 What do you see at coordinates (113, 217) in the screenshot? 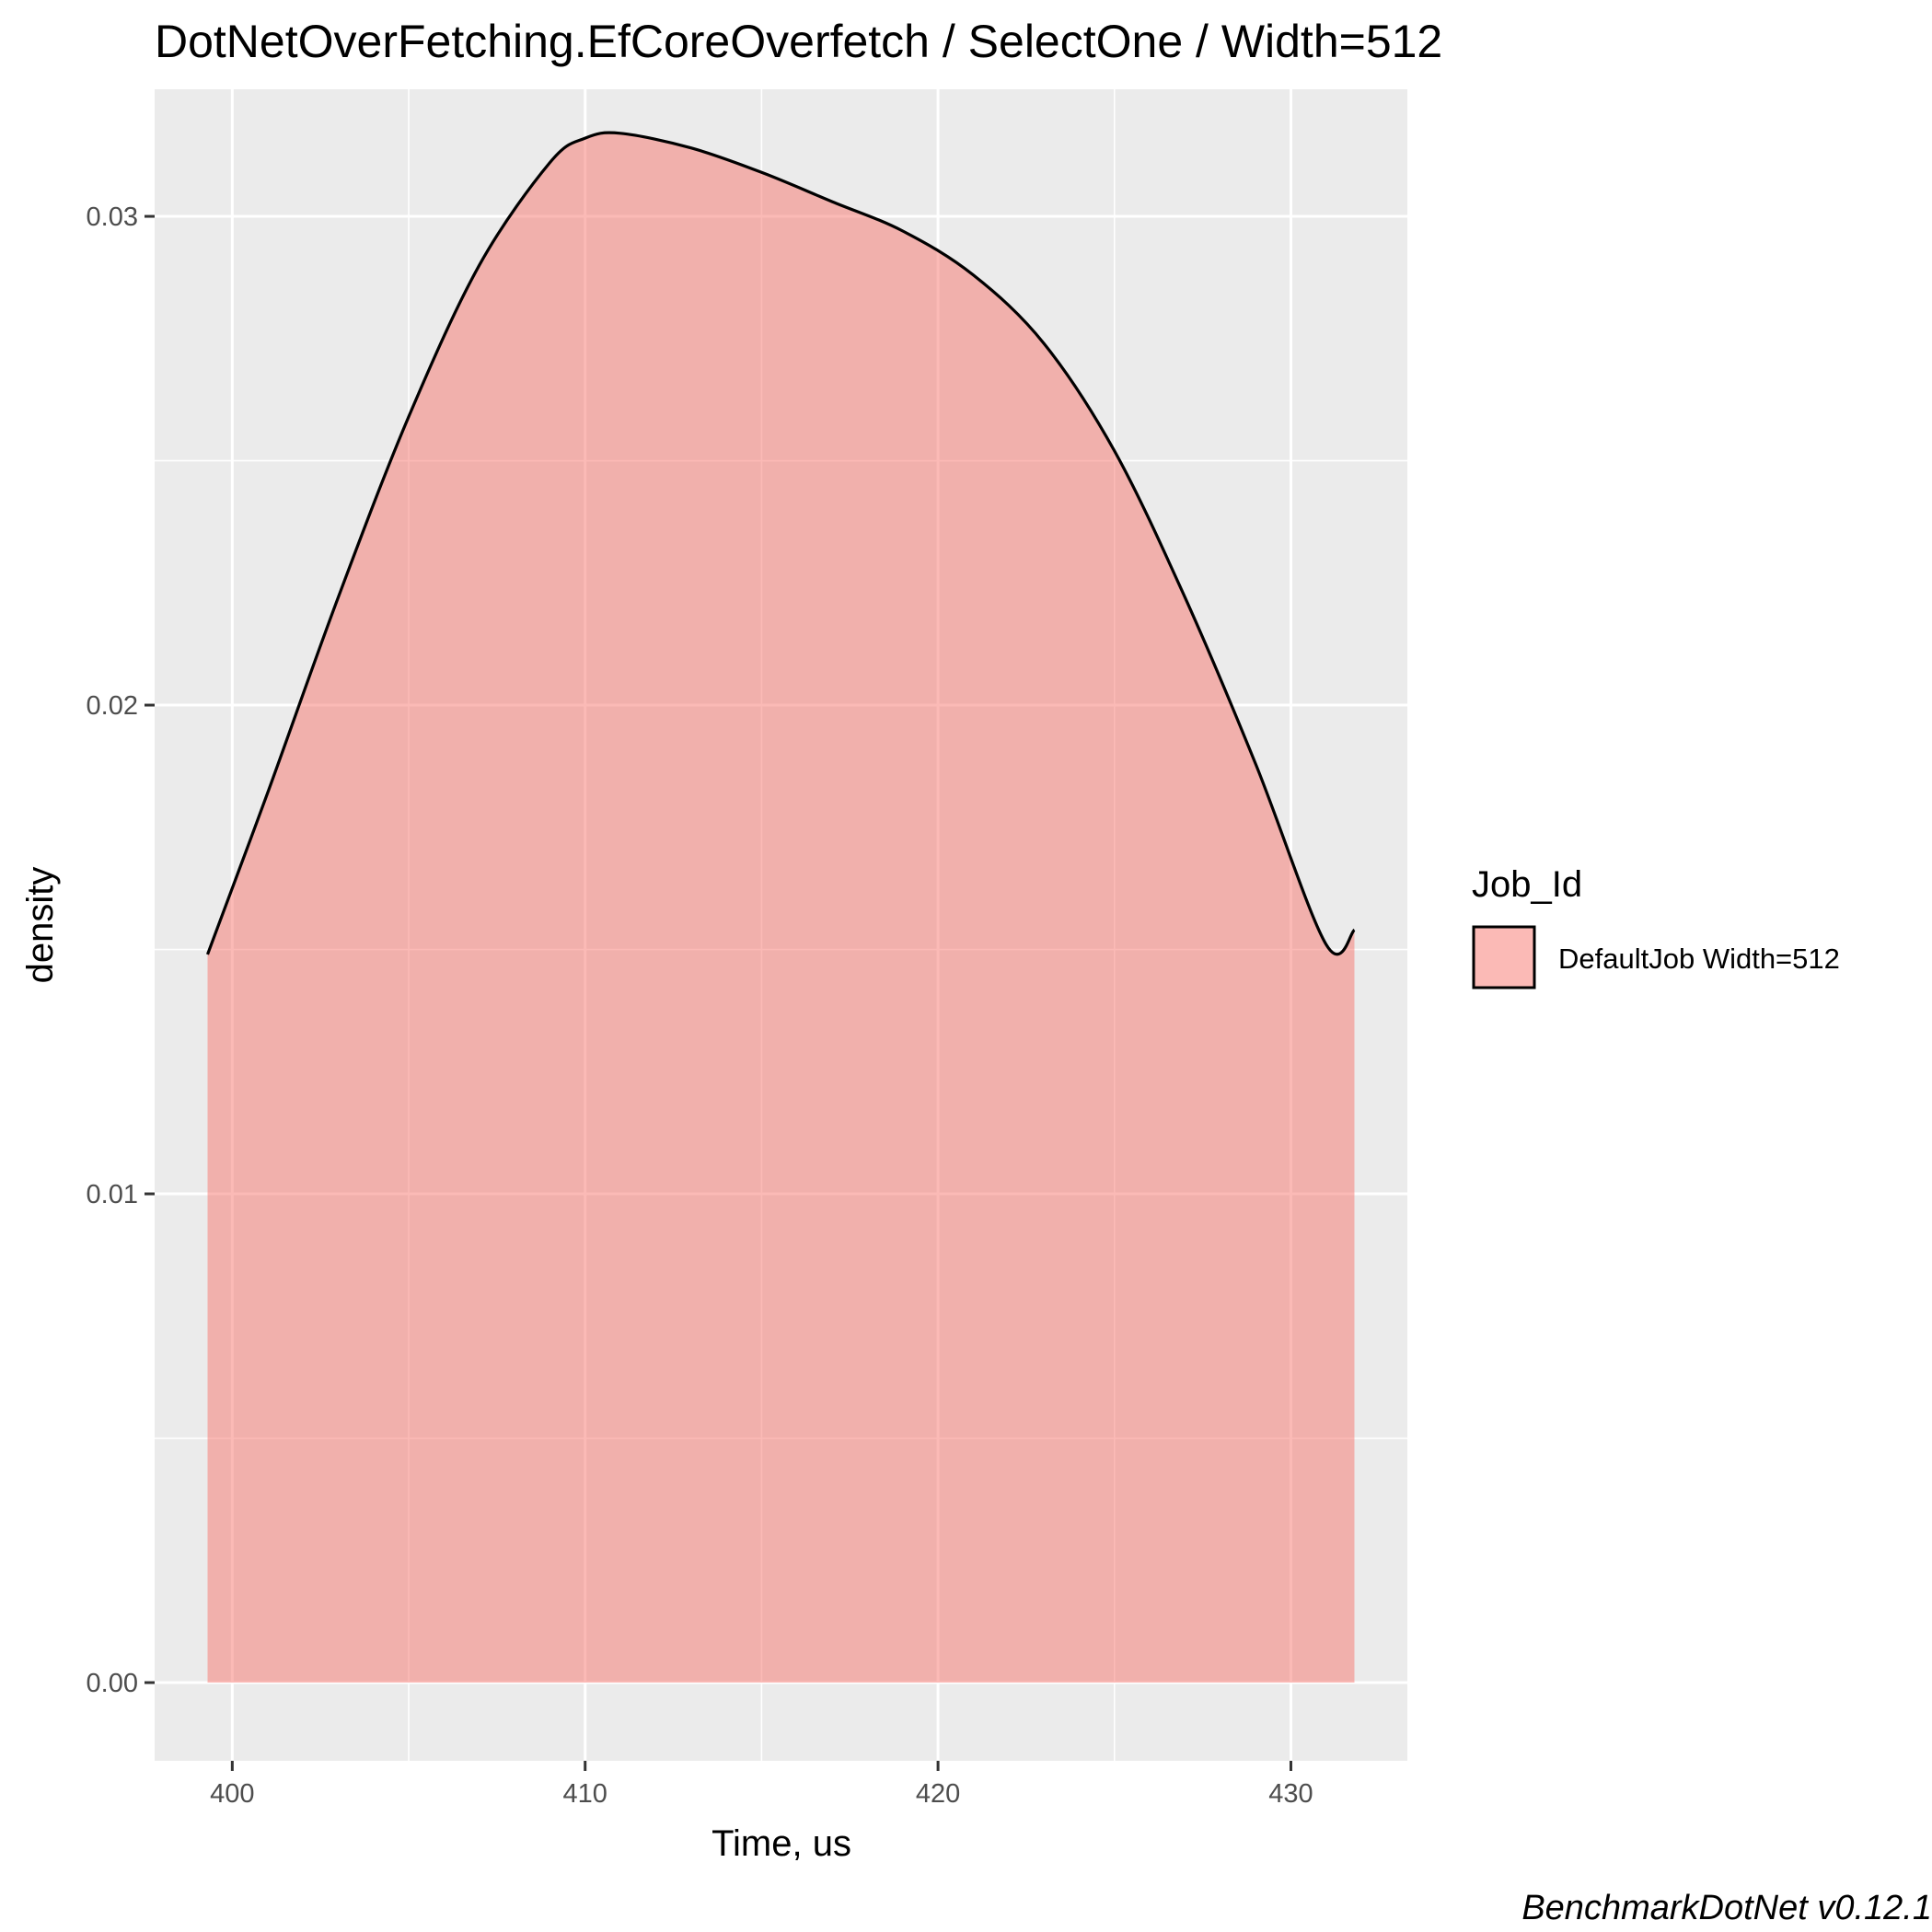
I see `y-tick-label: 0.03` at bounding box center [113, 217].